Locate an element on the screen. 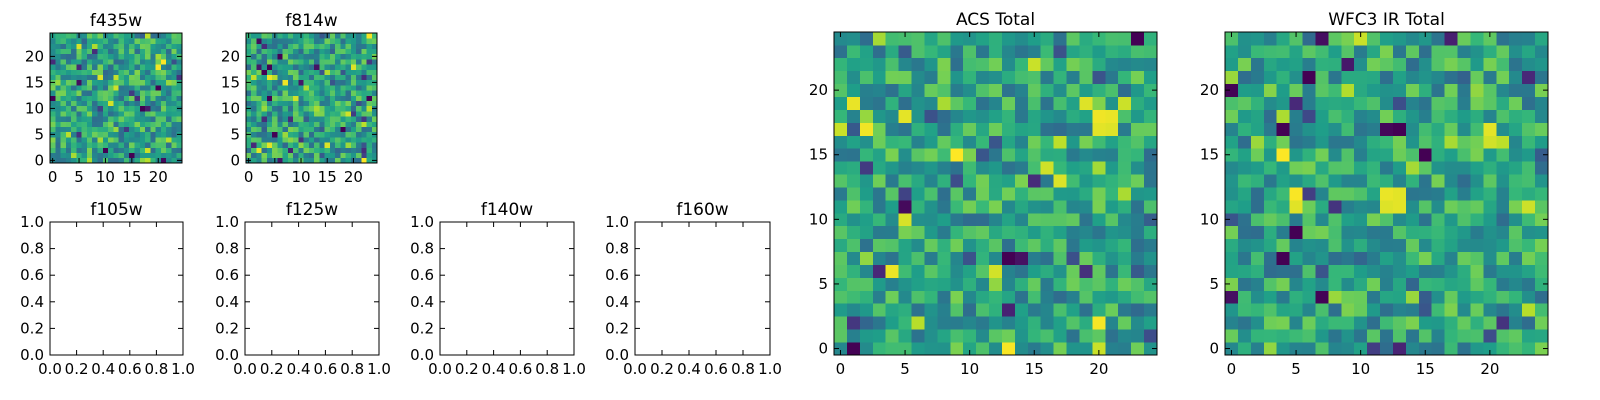 The image size is (1600, 400). x-tick-label: 5 is located at coordinates (79, 177).